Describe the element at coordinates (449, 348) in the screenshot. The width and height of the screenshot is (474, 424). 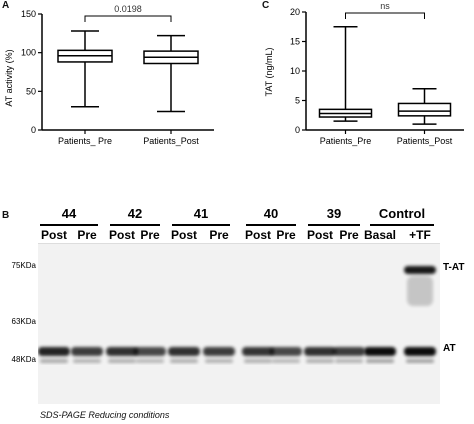
I see `band-label-at: AT` at that location.